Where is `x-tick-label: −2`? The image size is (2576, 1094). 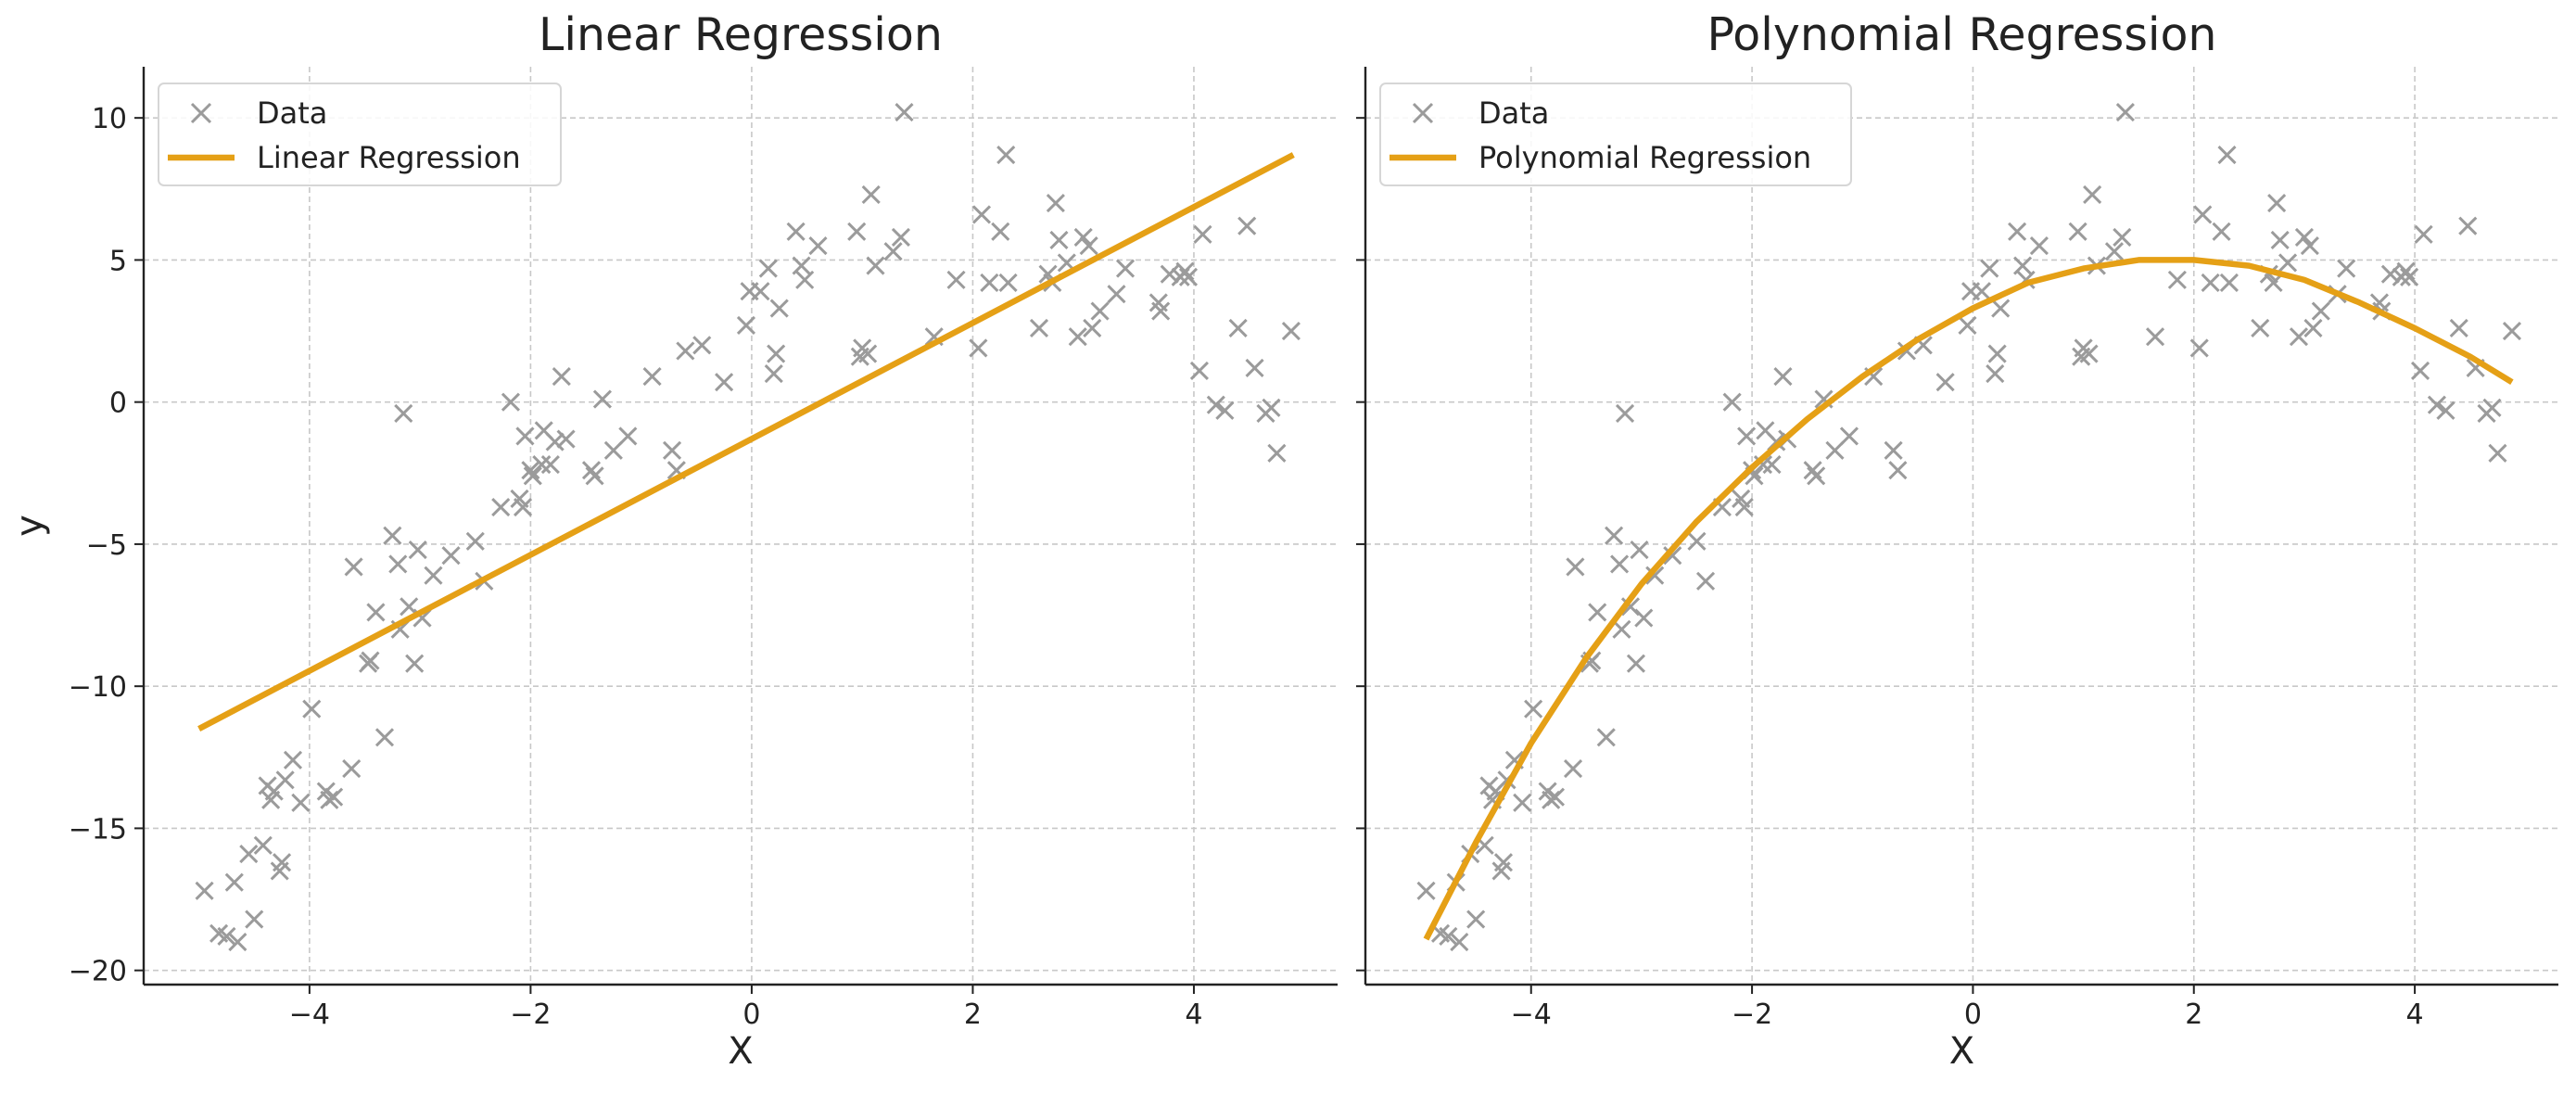
x-tick-label: −2 is located at coordinates (530, 1015).